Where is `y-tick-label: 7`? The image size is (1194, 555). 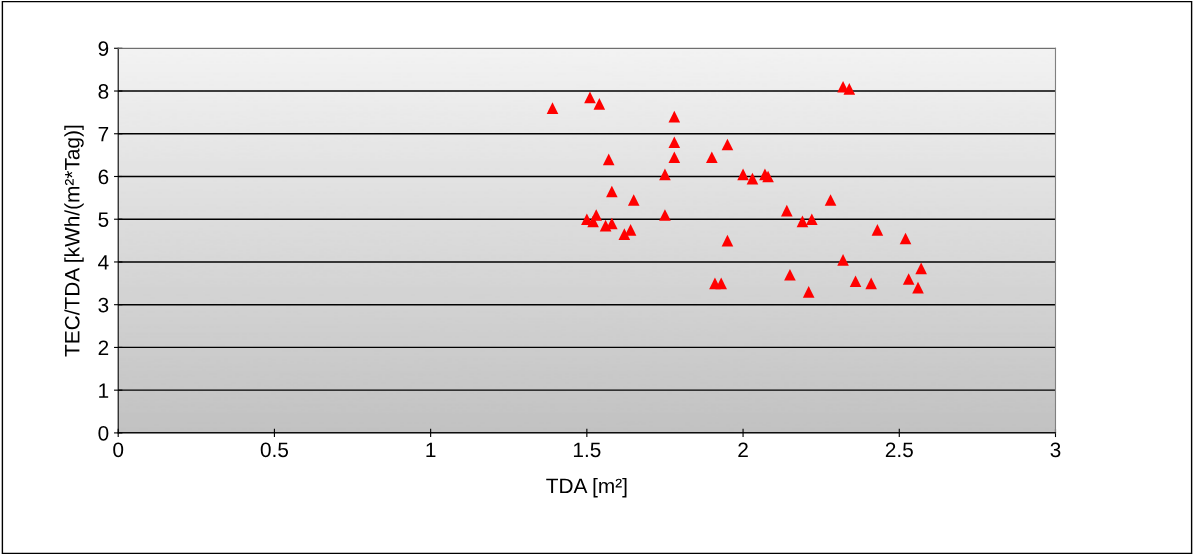 y-tick-label: 7 is located at coordinates (103, 134).